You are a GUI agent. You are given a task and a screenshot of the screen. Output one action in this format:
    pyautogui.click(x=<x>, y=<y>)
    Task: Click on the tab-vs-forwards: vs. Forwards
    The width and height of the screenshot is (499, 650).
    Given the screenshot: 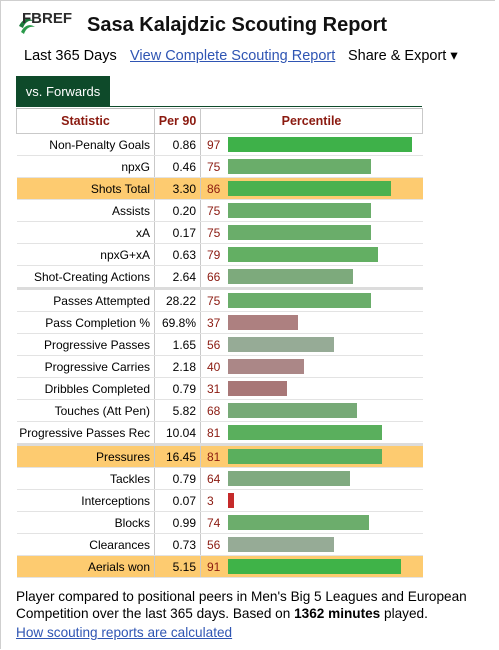 What is the action you would take?
    pyautogui.click(x=63, y=91)
    